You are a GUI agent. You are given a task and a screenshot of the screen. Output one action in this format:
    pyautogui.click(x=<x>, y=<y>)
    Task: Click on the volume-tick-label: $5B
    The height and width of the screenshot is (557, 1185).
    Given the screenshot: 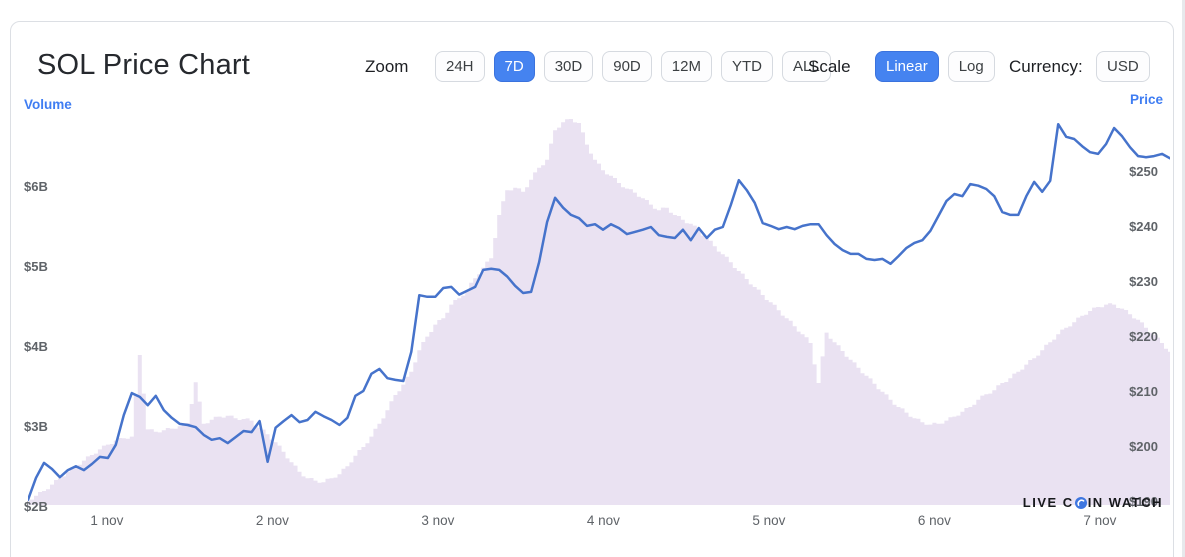 What is the action you would take?
    pyautogui.click(x=36, y=266)
    